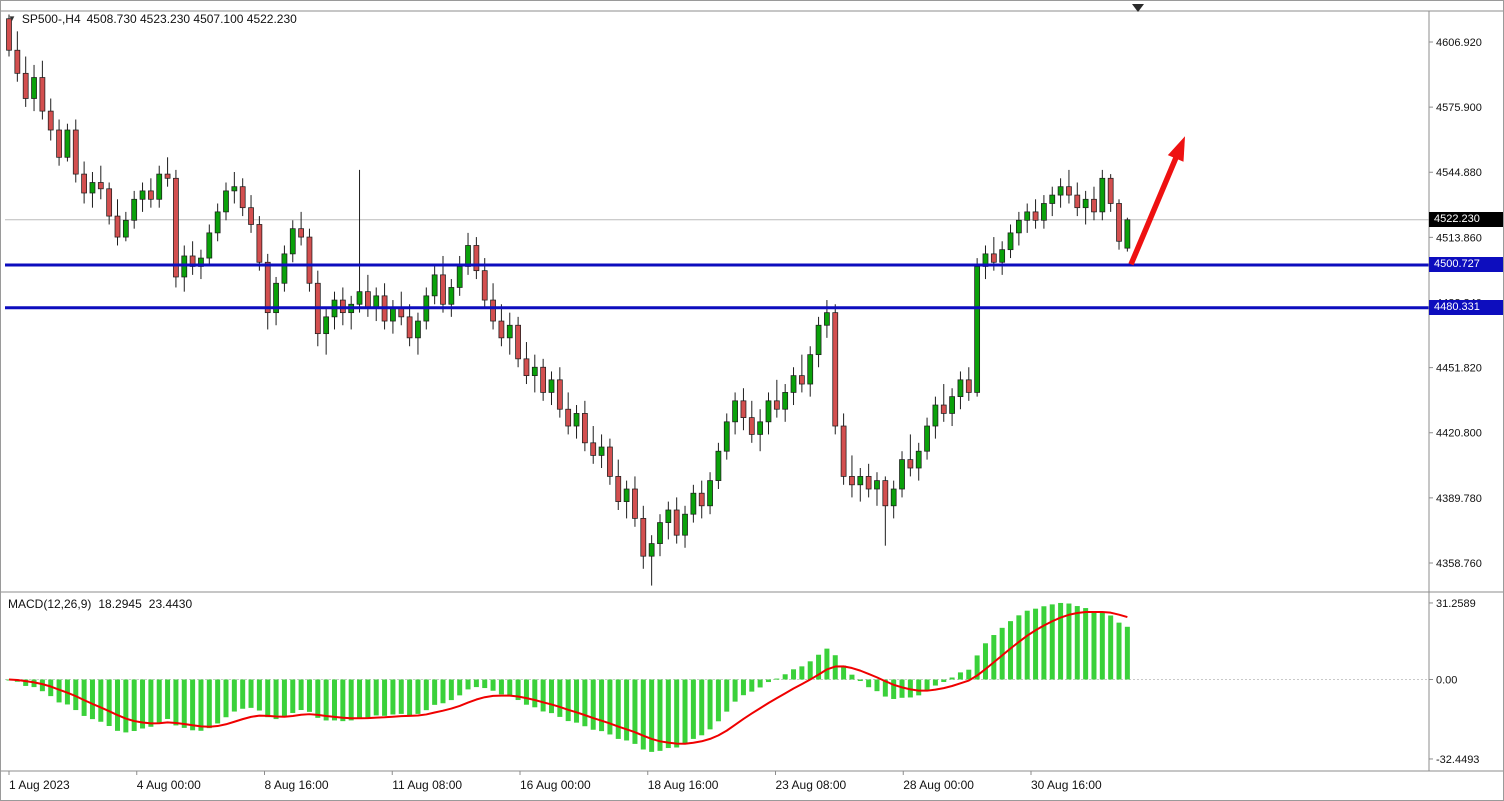 This screenshot has height=801, width=1504. Describe the element at coordinates (1459, 43) in the screenshot. I see `price-axis-label: 4606.920` at that location.